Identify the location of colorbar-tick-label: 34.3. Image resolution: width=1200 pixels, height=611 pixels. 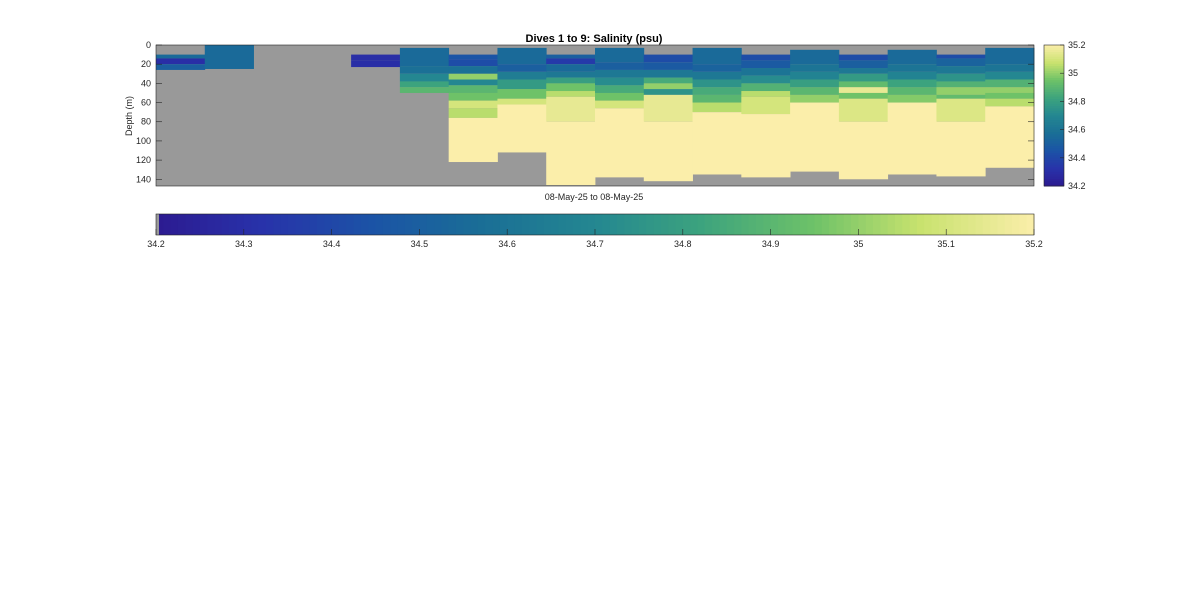
(244, 244).